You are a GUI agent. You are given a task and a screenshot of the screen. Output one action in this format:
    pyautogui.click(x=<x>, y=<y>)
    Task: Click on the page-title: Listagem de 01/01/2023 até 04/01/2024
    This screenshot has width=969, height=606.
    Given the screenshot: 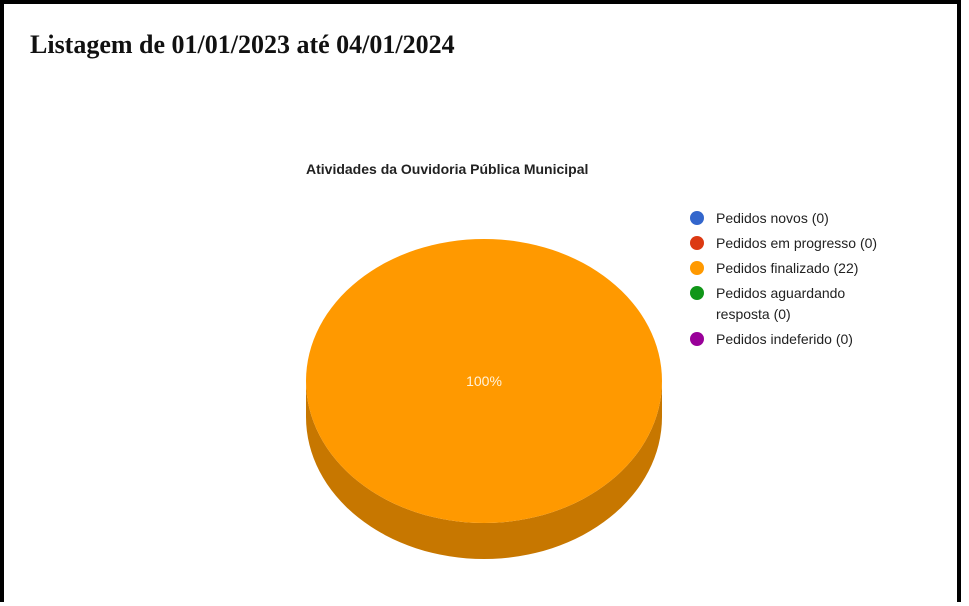 What is the action you would take?
    pyautogui.click(x=242, y=44)
    